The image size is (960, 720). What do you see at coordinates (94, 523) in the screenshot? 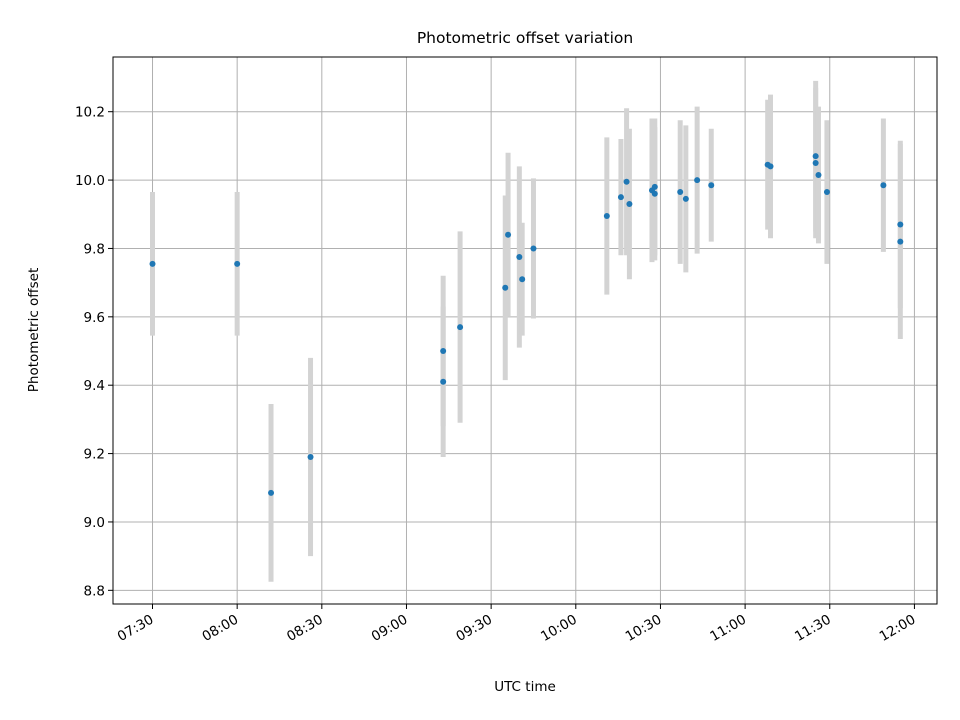
I see `y-tick-label: 9.0` at bounding box center [94, 523].